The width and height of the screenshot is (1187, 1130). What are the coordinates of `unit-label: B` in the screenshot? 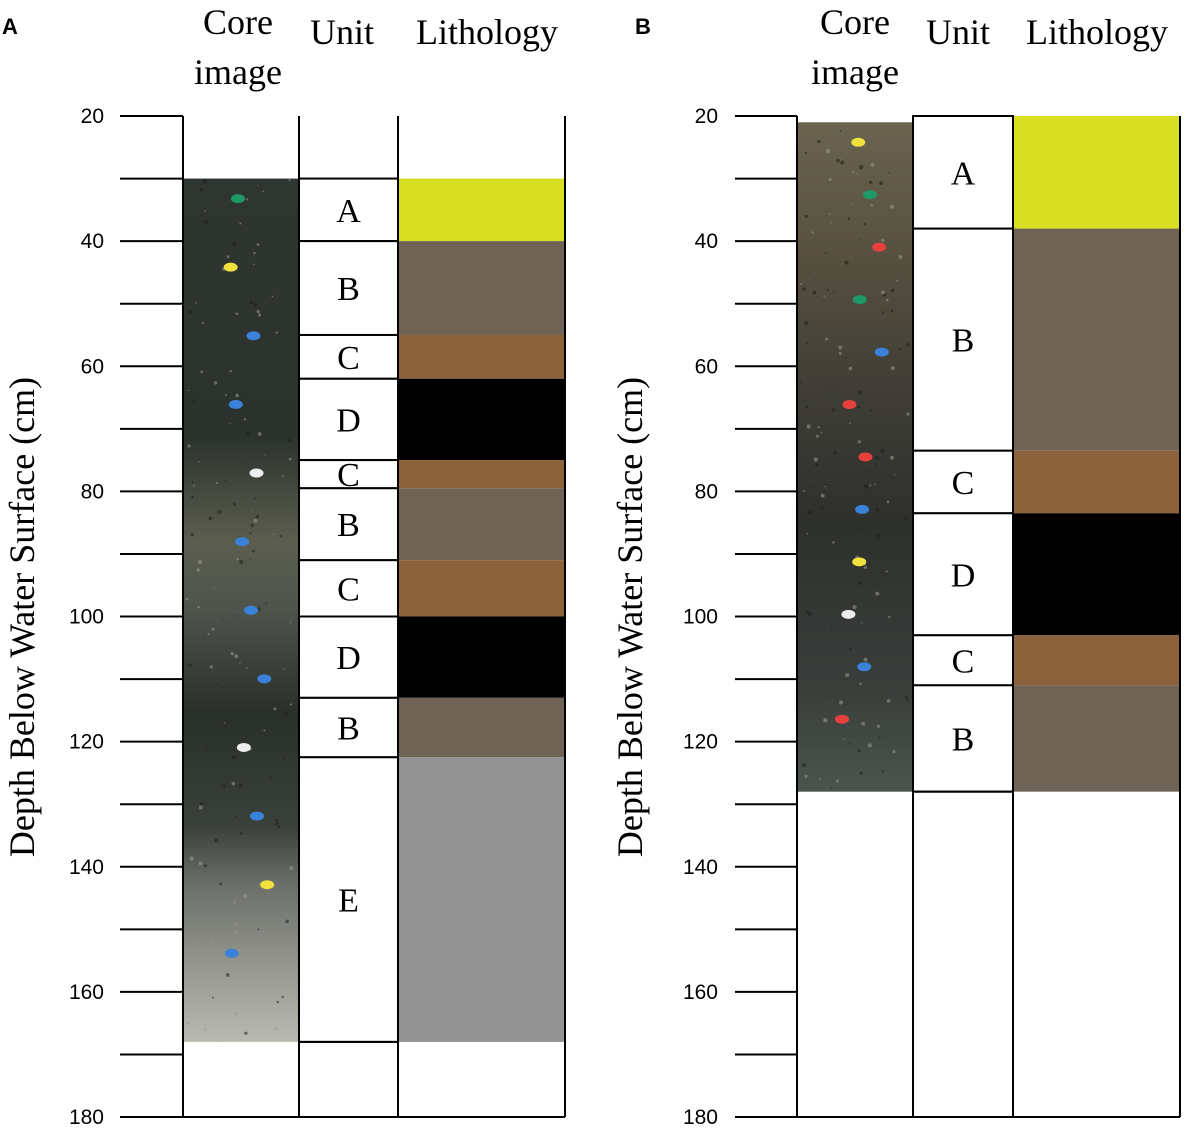 It's located at (348, 525).